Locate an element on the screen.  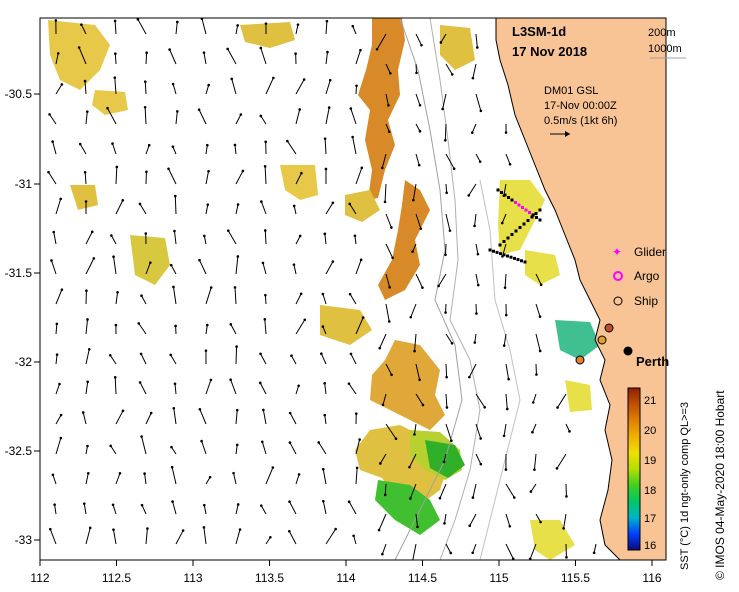
y-tick-label: -32.5 is located at coordinates (19, 451).